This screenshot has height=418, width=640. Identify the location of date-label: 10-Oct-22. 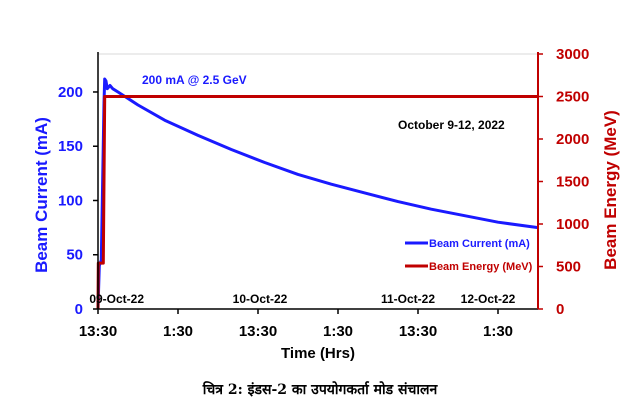
(260, 299).